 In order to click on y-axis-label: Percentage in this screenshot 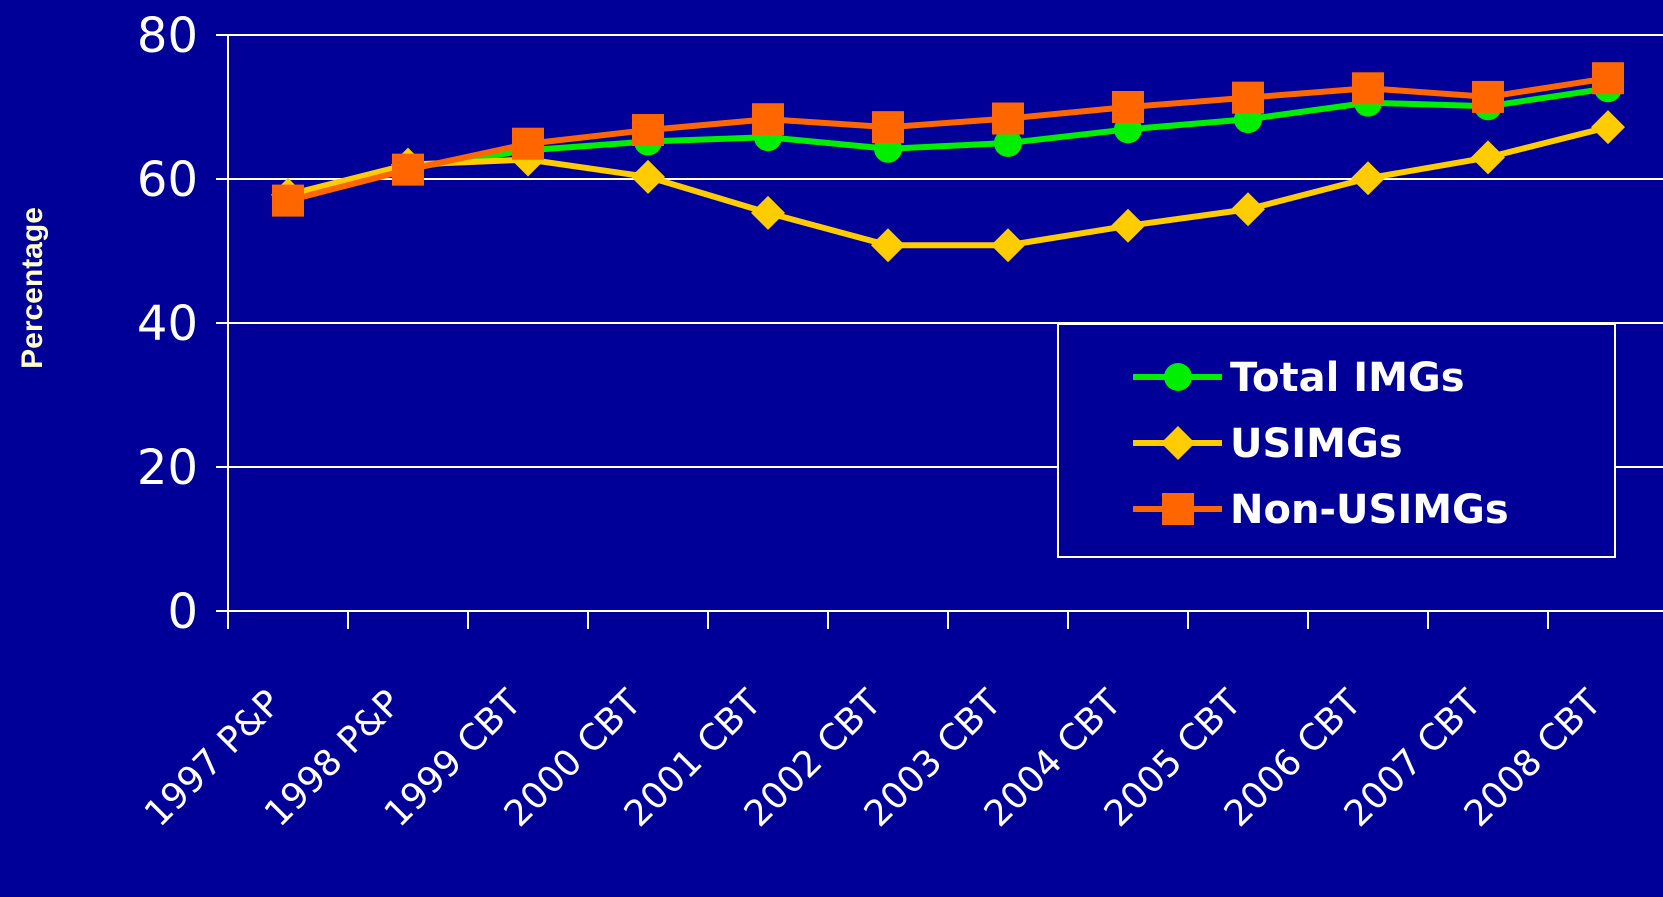, I will do `click(32, 288)`.